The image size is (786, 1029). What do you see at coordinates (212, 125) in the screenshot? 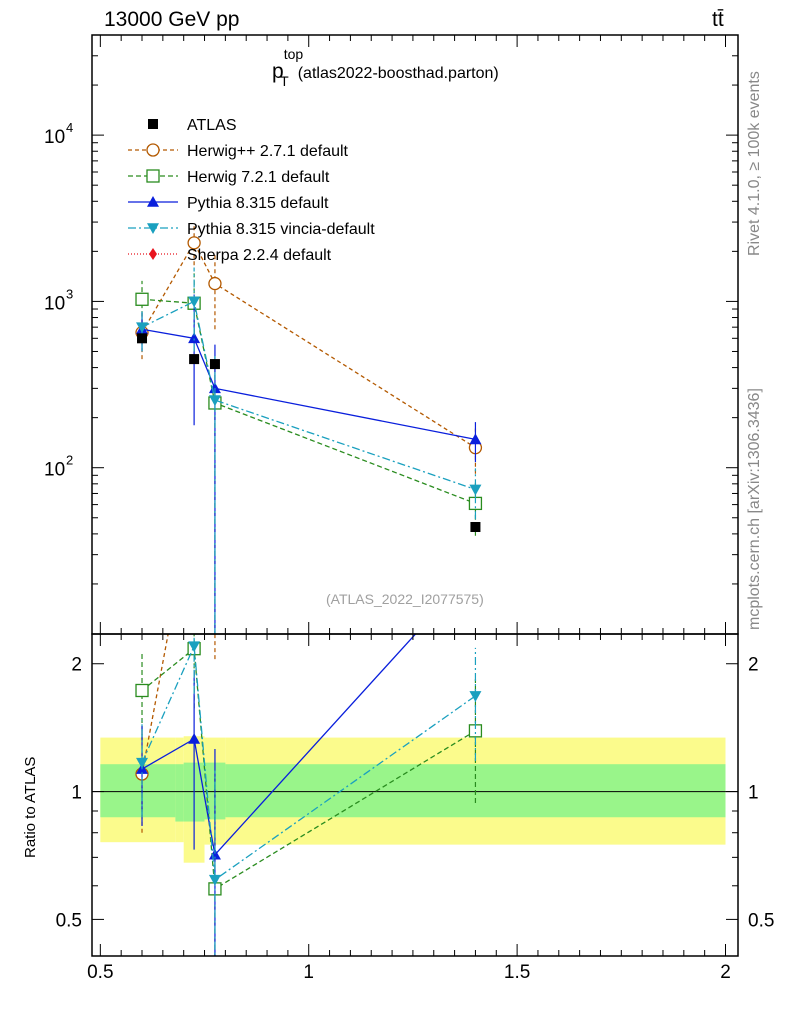
I see `legend-label: ATLAS` at bounding box center [212, 125].